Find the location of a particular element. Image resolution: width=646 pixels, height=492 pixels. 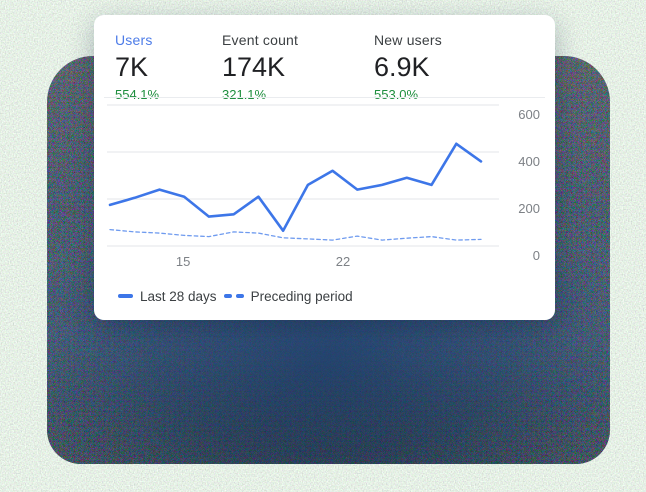

chart-legend: Last 28 days Preceding period is located at coordinates (235, 296).